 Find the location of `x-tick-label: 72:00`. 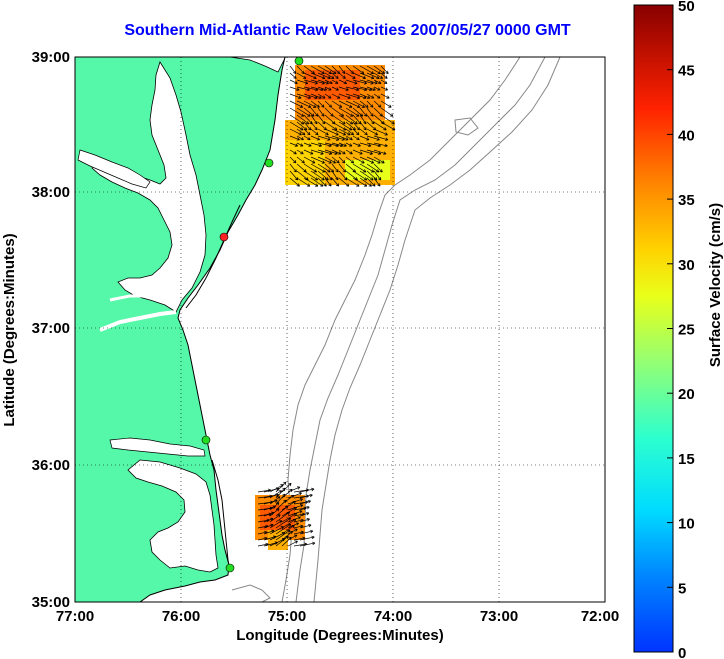

x-tick-label: 72:00 is located at coordinates (600, 616).